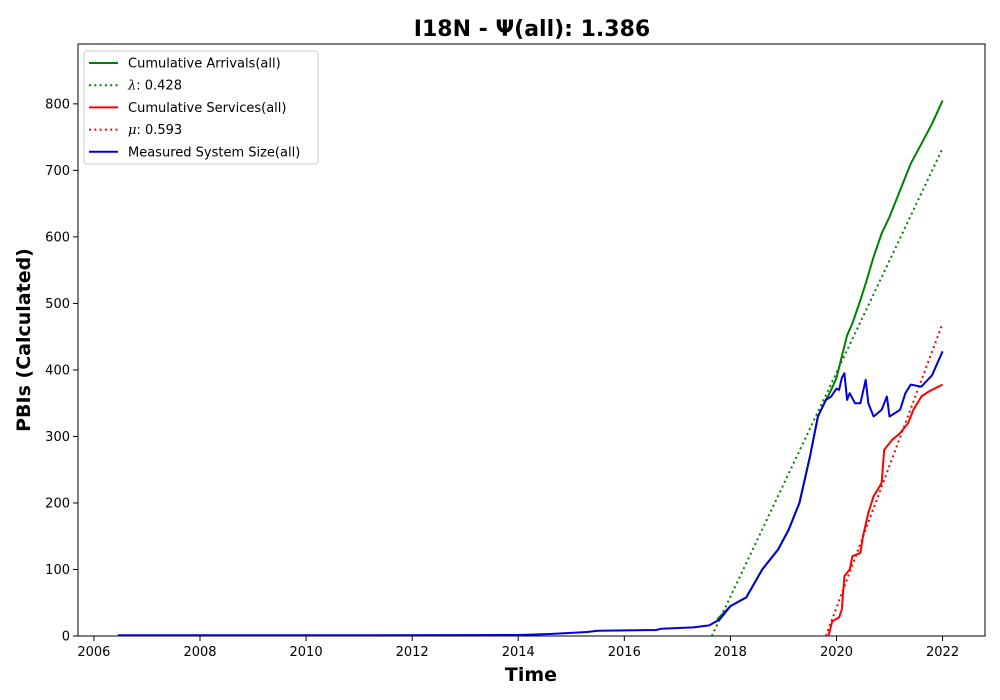 Image resolution: width=1000 pixels, height=700 pixels. Describe the element at coordinates (531, 675) in the screenshot. I see `x-axis-label: Time` at that location.